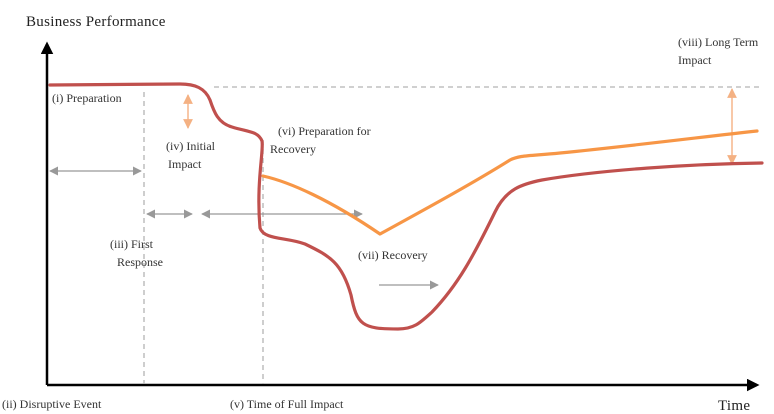 The height and width of the screenshot is (414, 774). I want to click on first-response-label-line-2: Response, so click(140, 262).